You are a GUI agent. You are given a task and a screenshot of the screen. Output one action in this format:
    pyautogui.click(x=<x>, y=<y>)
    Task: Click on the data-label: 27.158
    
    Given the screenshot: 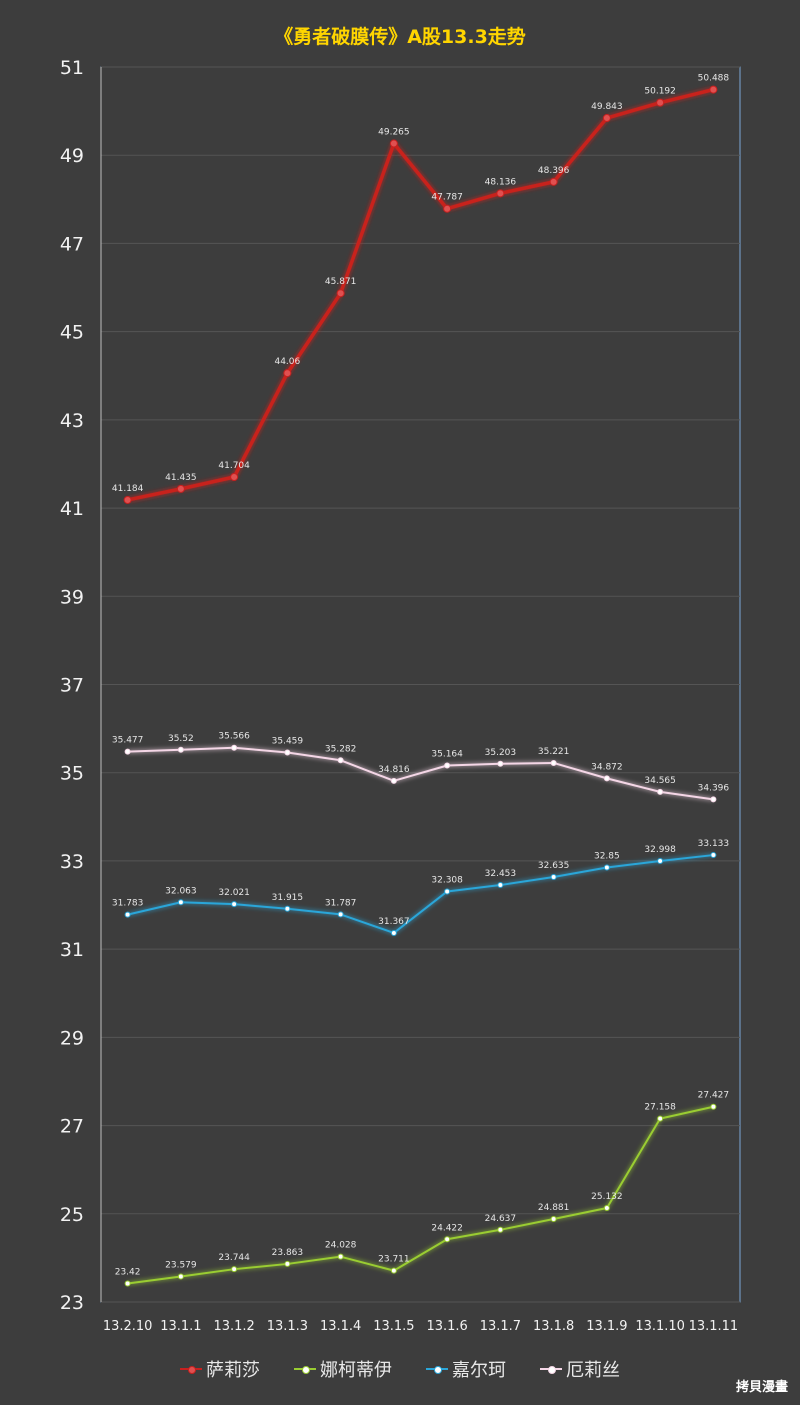 What is the action you would take?
    pyautogui.click(x=660, y=1108)
    